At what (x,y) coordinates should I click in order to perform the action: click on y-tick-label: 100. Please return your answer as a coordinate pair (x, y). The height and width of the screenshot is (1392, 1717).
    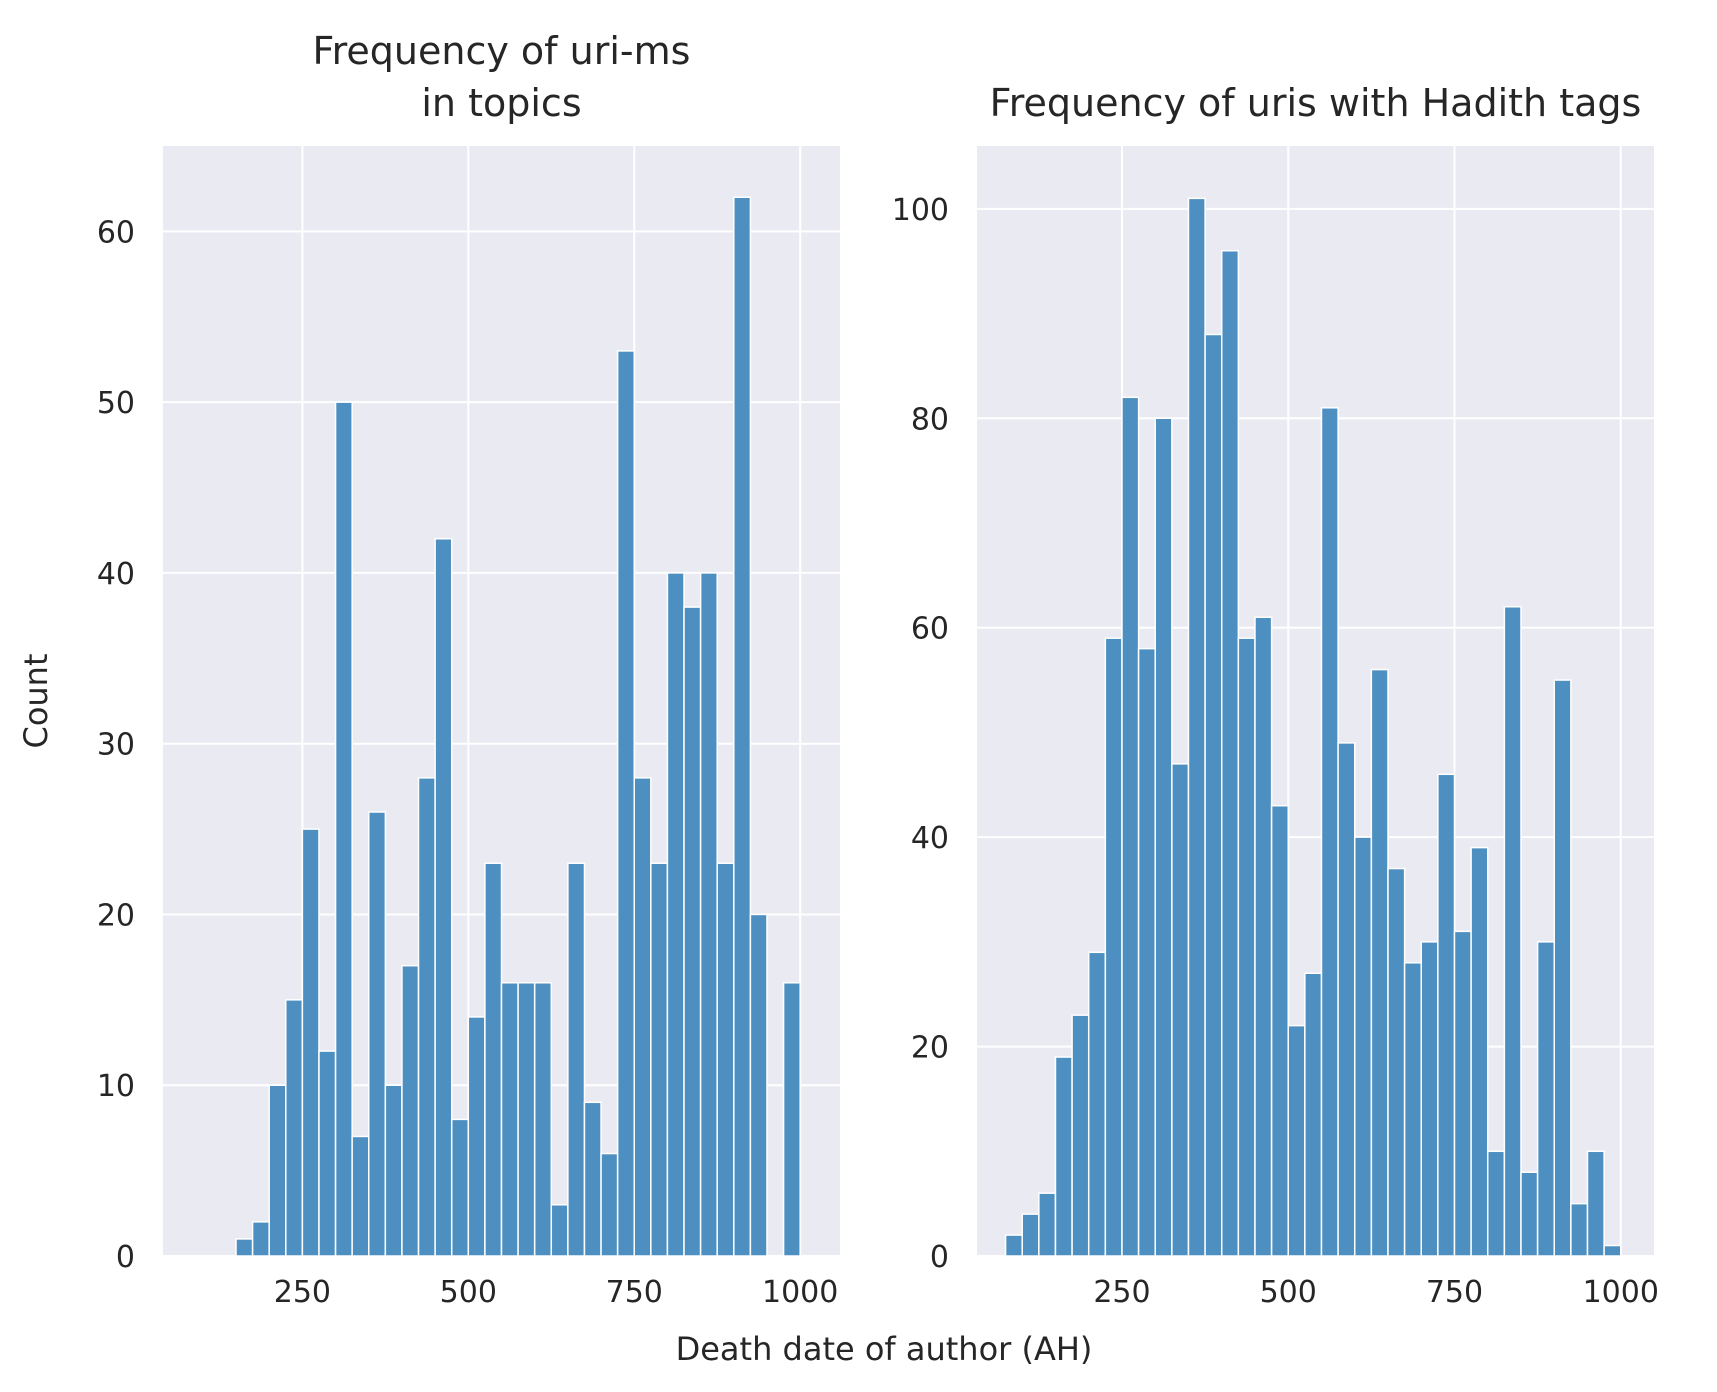
    Looking at the image, I should click on (920, 210).